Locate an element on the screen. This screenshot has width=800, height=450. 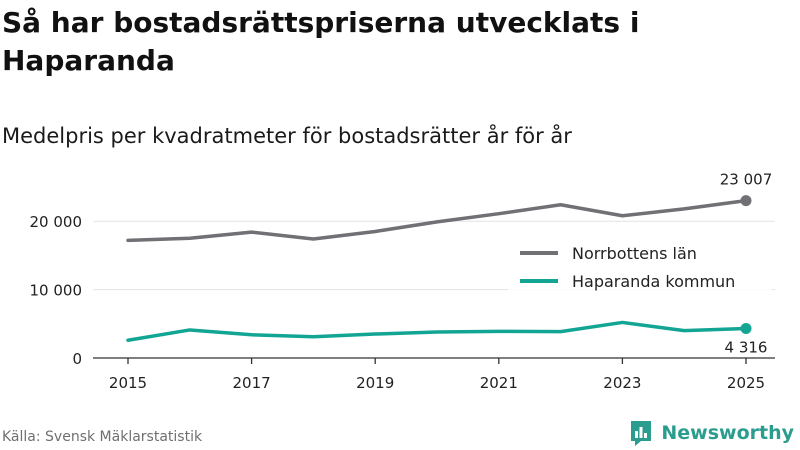
x-tick-label: 2019 is located at coordinates (375, 383).